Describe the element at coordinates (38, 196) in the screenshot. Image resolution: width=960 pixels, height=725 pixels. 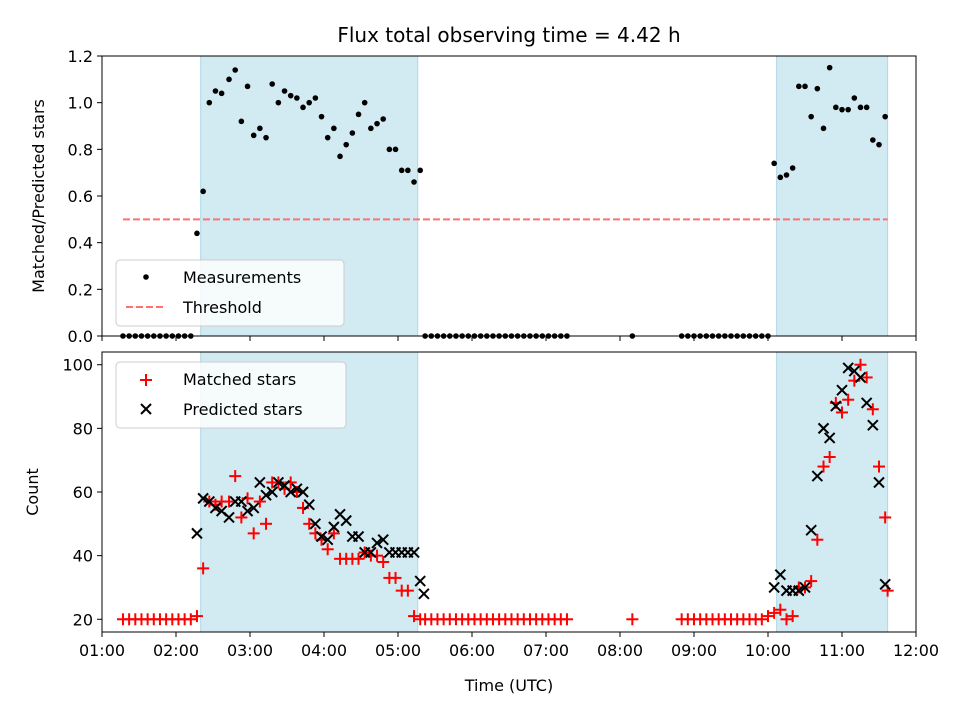
I see `top-y-axis-label: Matched/Predicted stars` at that location.